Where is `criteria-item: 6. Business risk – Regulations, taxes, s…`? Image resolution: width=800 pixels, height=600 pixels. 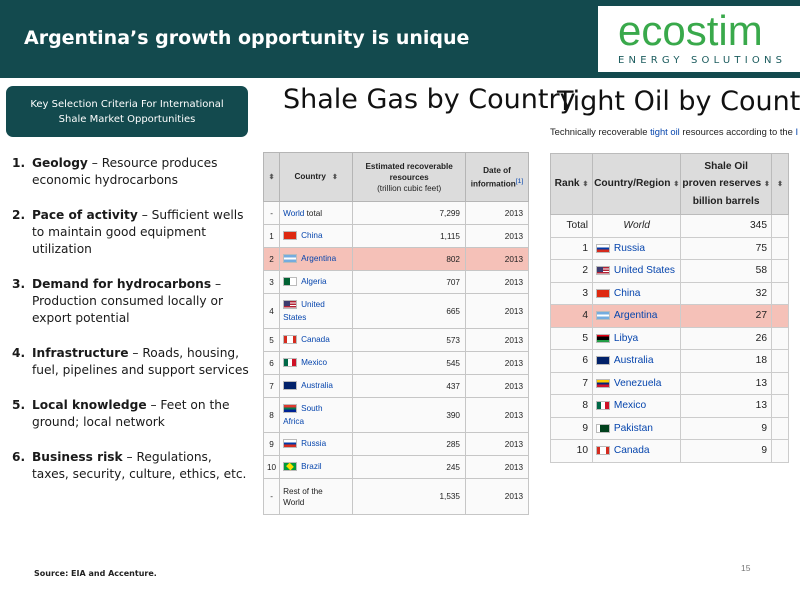 criteria-item: 6. Business risk – Regulations, taxes, s… is located at coordinates (132, 466).